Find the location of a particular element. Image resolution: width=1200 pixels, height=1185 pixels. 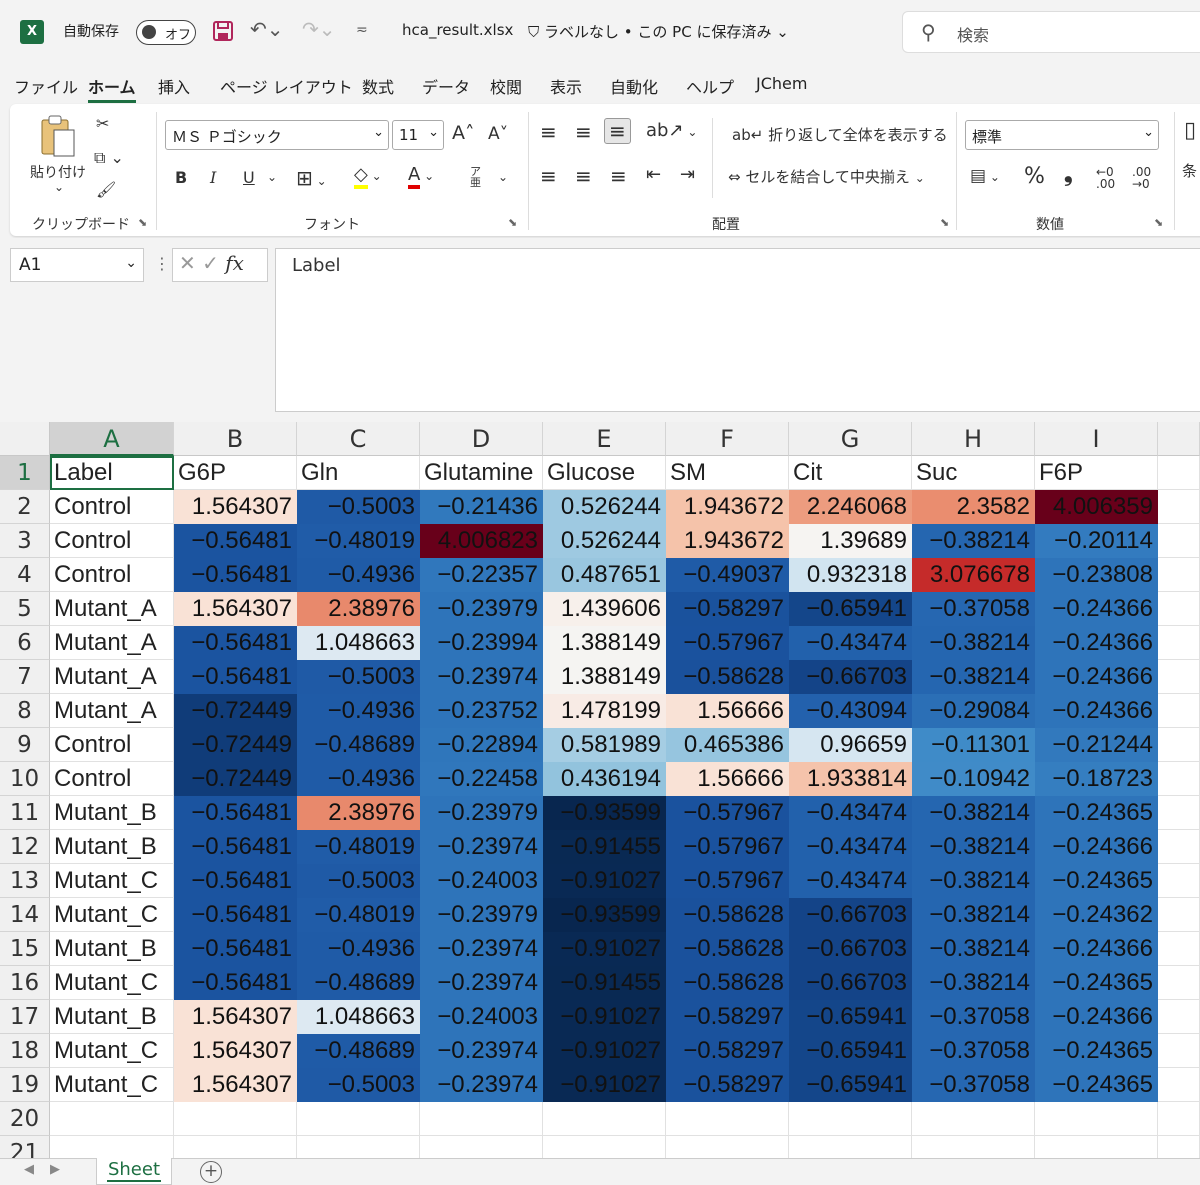

font-size-select: 11 ⌄ is located at coordinates (418, 135).